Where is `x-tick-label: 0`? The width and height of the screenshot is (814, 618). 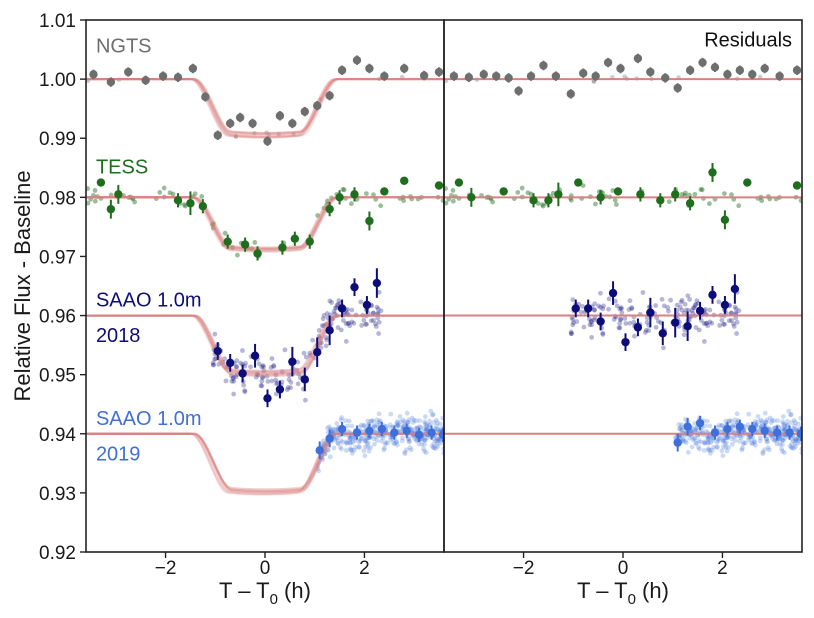
x-tick-label: 0 is located at coordinates (623, 568).